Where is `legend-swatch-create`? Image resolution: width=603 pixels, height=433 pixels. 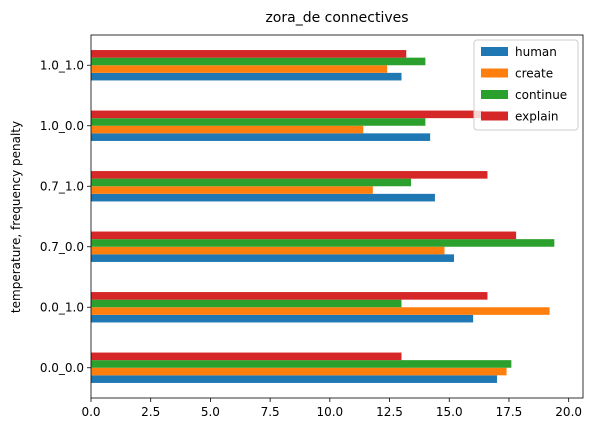
legend-swatch-create is located at coordinates (494, 73).